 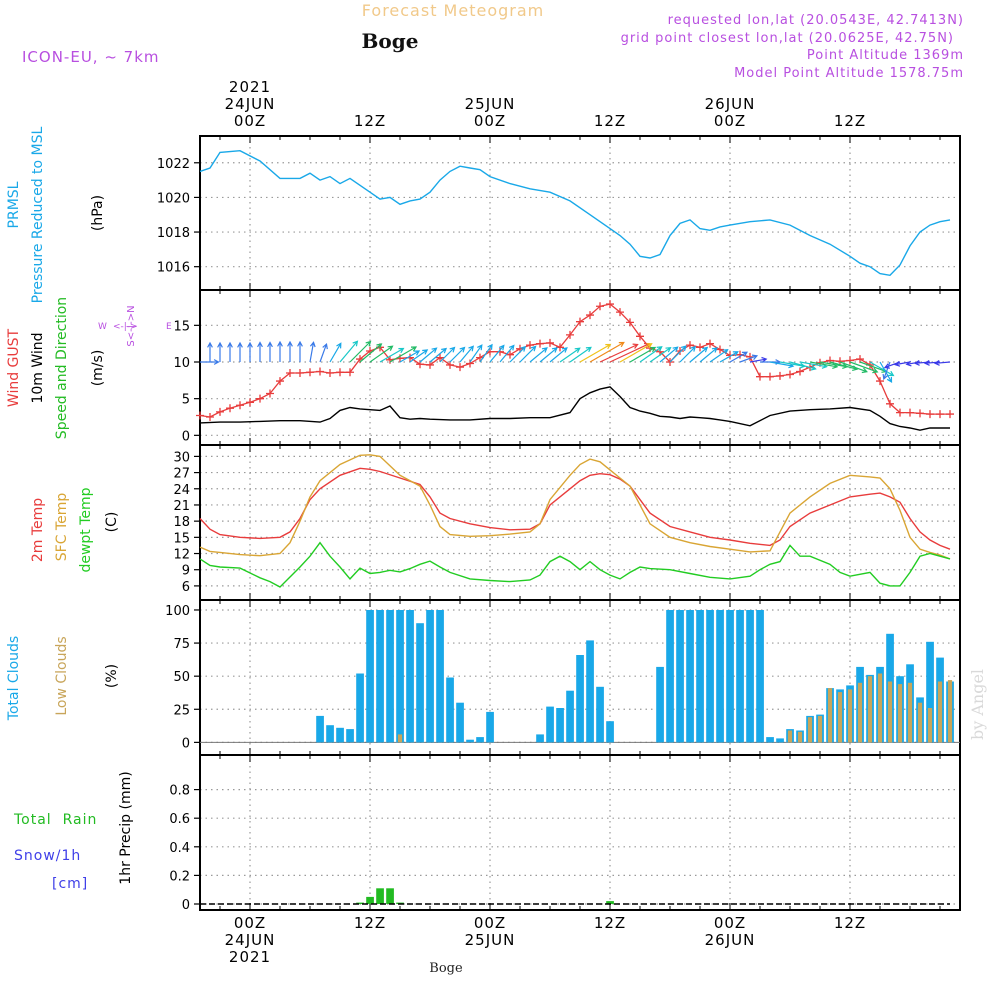 I want to click on y-tick-label: 5, so click(x=186, y=400).